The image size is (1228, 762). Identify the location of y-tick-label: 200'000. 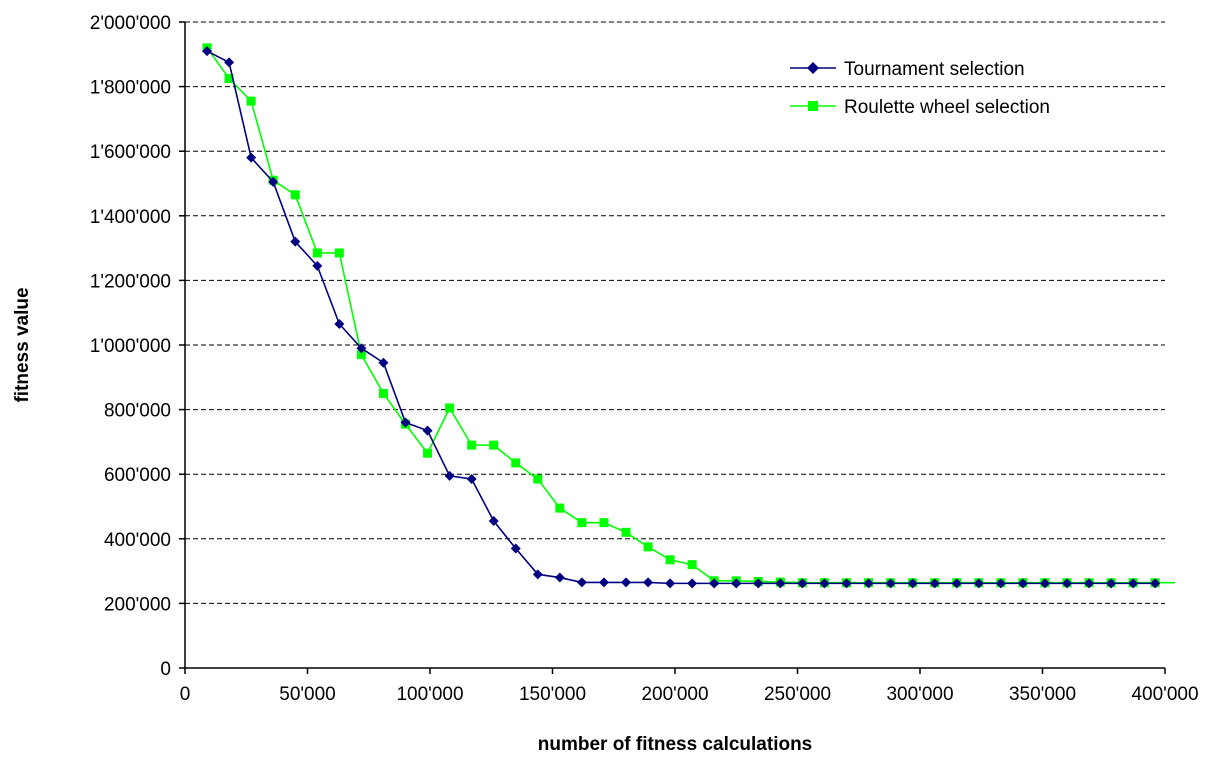
(137, 604).